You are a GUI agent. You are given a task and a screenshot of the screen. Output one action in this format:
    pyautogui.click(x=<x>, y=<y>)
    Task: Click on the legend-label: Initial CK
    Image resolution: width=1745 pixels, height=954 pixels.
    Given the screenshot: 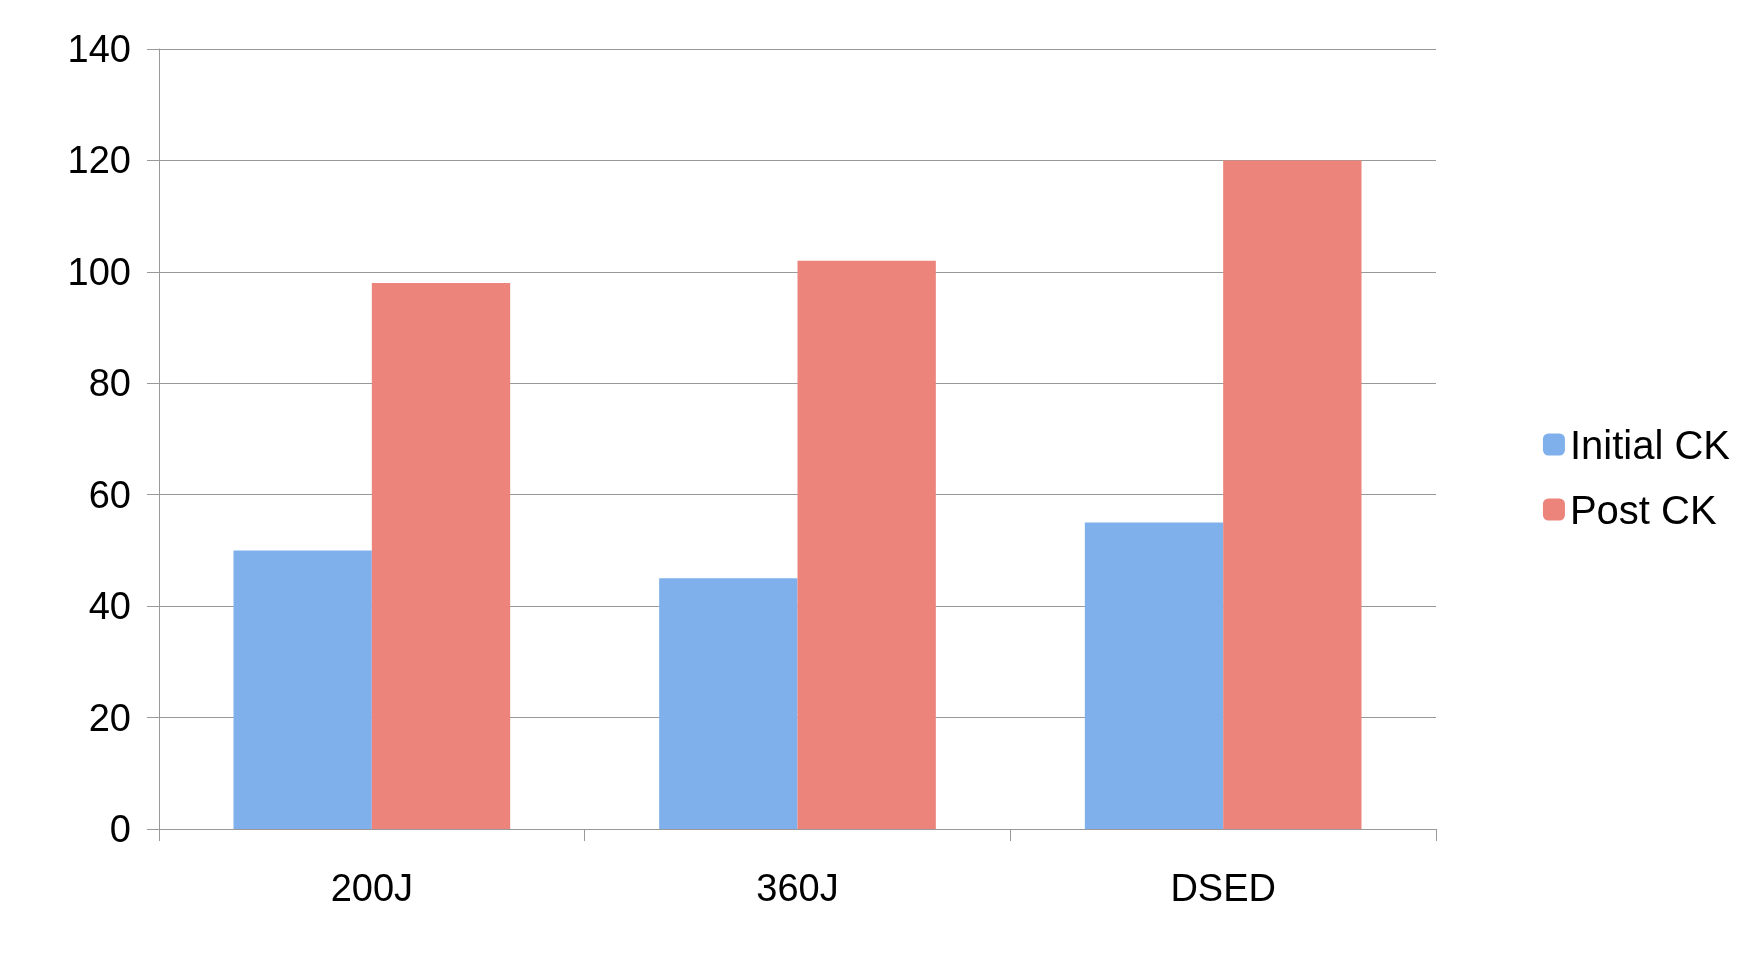 What is the action you would take?
    pyautogui.click(x=1650, y=444)
    